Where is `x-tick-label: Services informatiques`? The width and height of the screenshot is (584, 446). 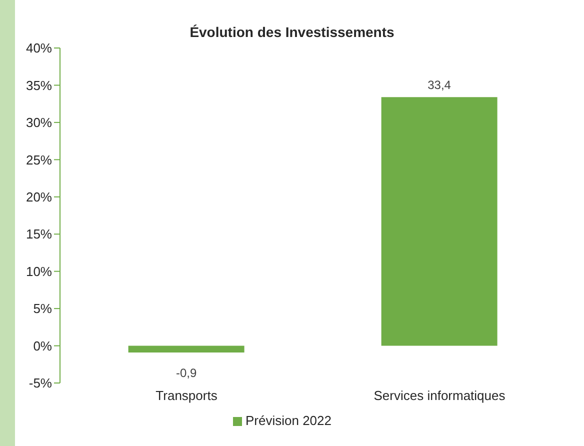
x-tick-label: Services informatiques is located at coordinates (440, 396).